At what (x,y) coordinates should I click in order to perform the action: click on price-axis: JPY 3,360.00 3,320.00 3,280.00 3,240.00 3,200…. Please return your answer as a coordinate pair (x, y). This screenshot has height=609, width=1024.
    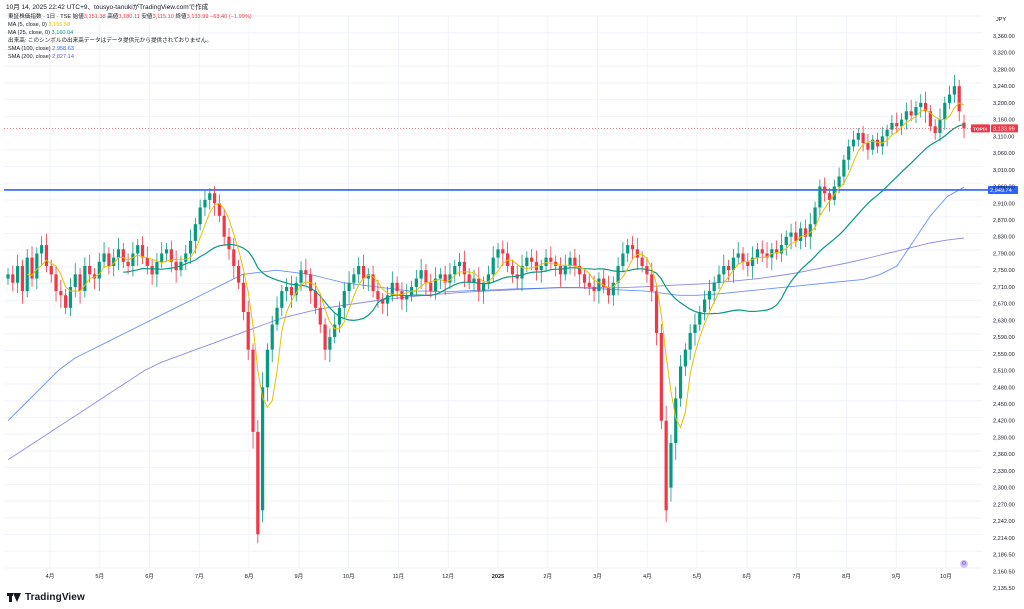
    Looking at the image, I should click on (1004, 304).